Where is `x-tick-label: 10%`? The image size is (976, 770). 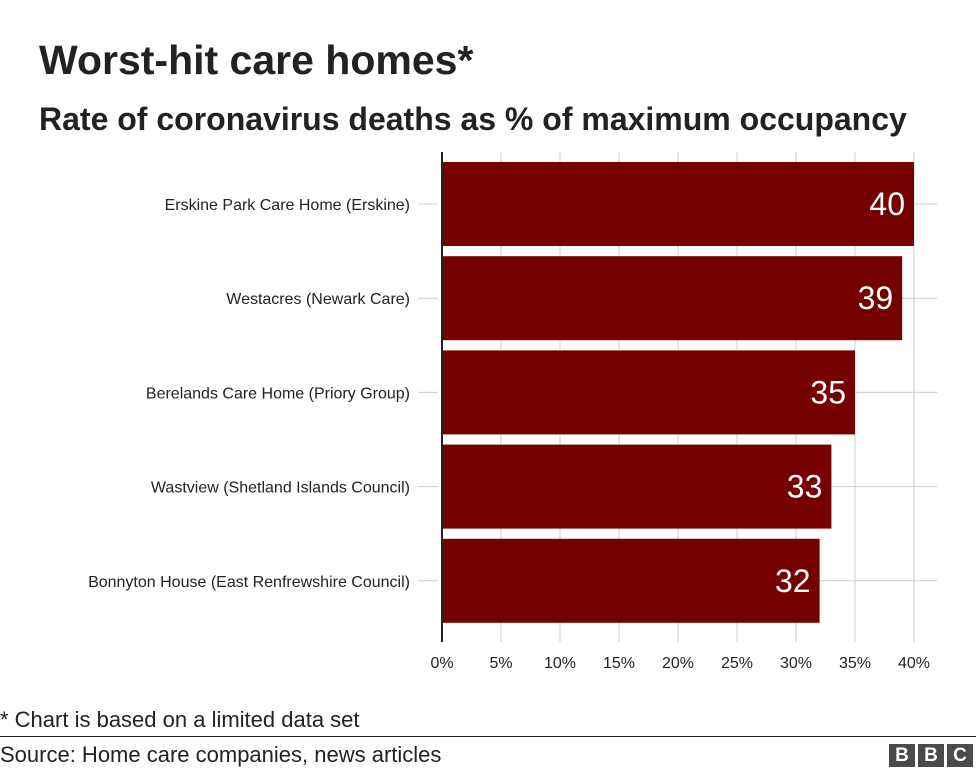 x-tick-label: 10% is located at coordinates (560, 663).